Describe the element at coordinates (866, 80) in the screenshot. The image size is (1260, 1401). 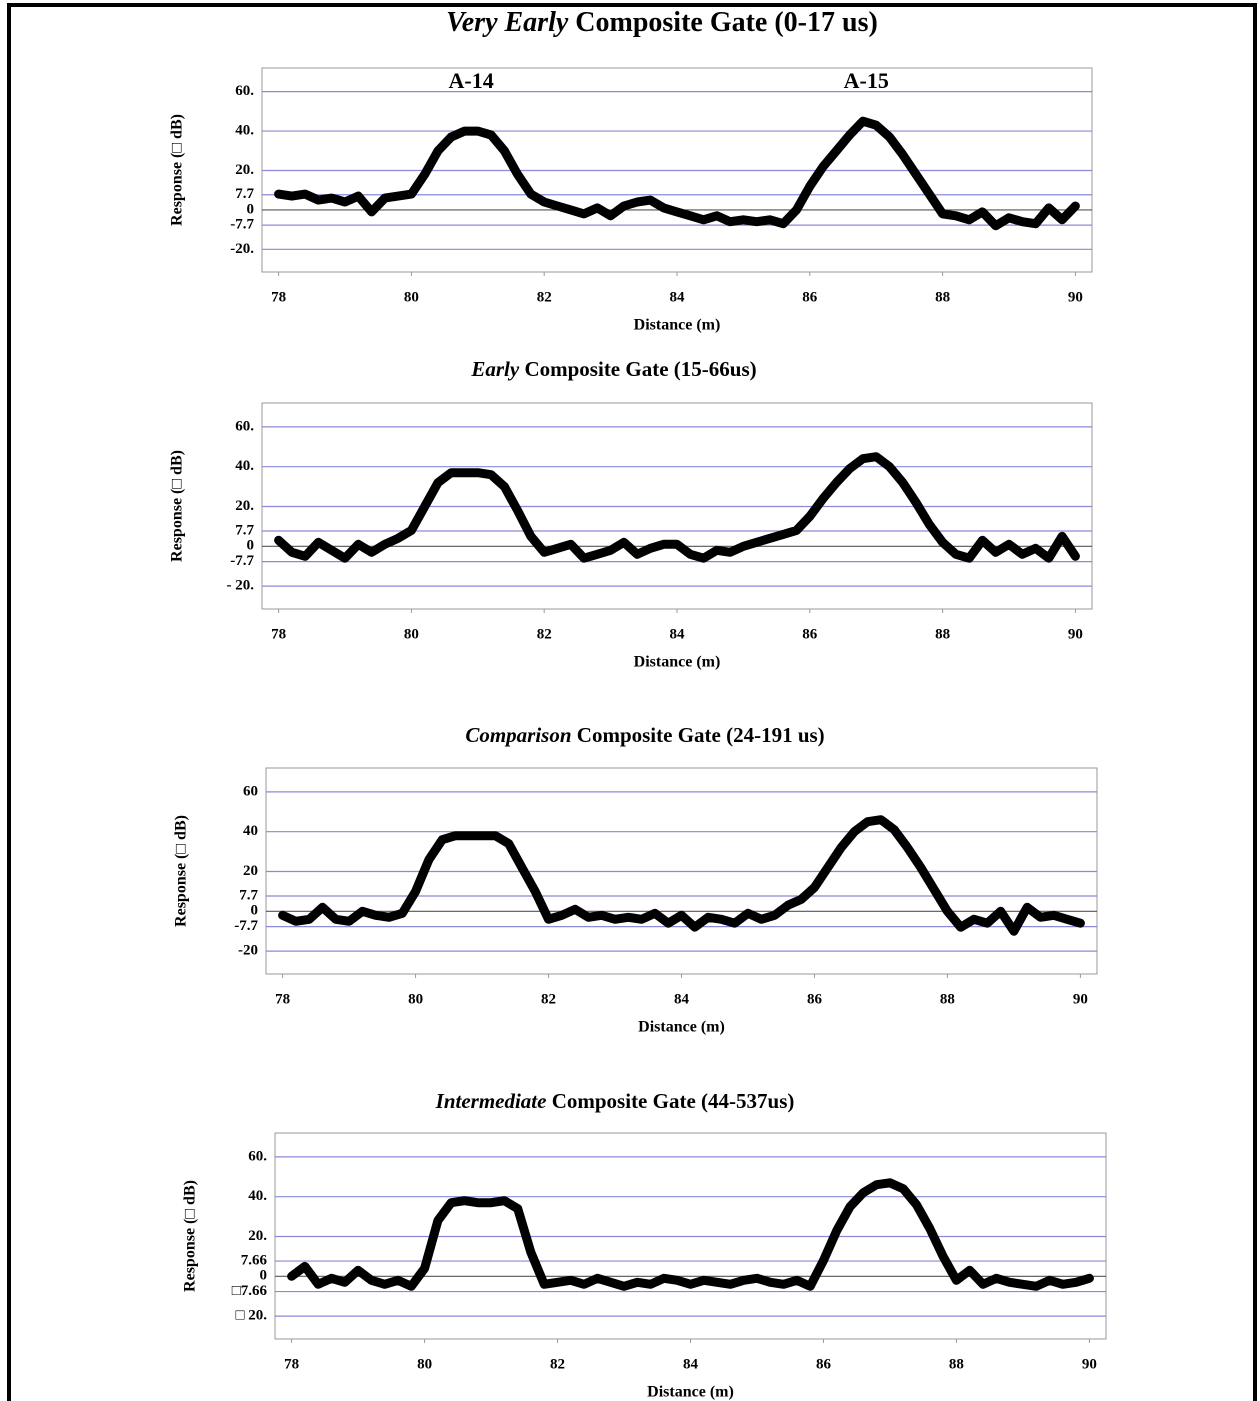
I see `annotation: A-15` at that location.